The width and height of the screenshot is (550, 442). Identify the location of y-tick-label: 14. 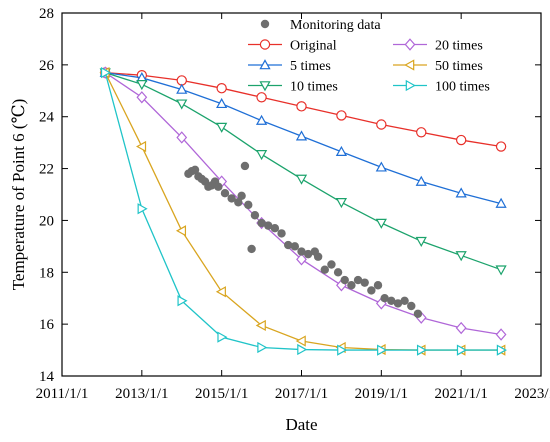
(47, 377).